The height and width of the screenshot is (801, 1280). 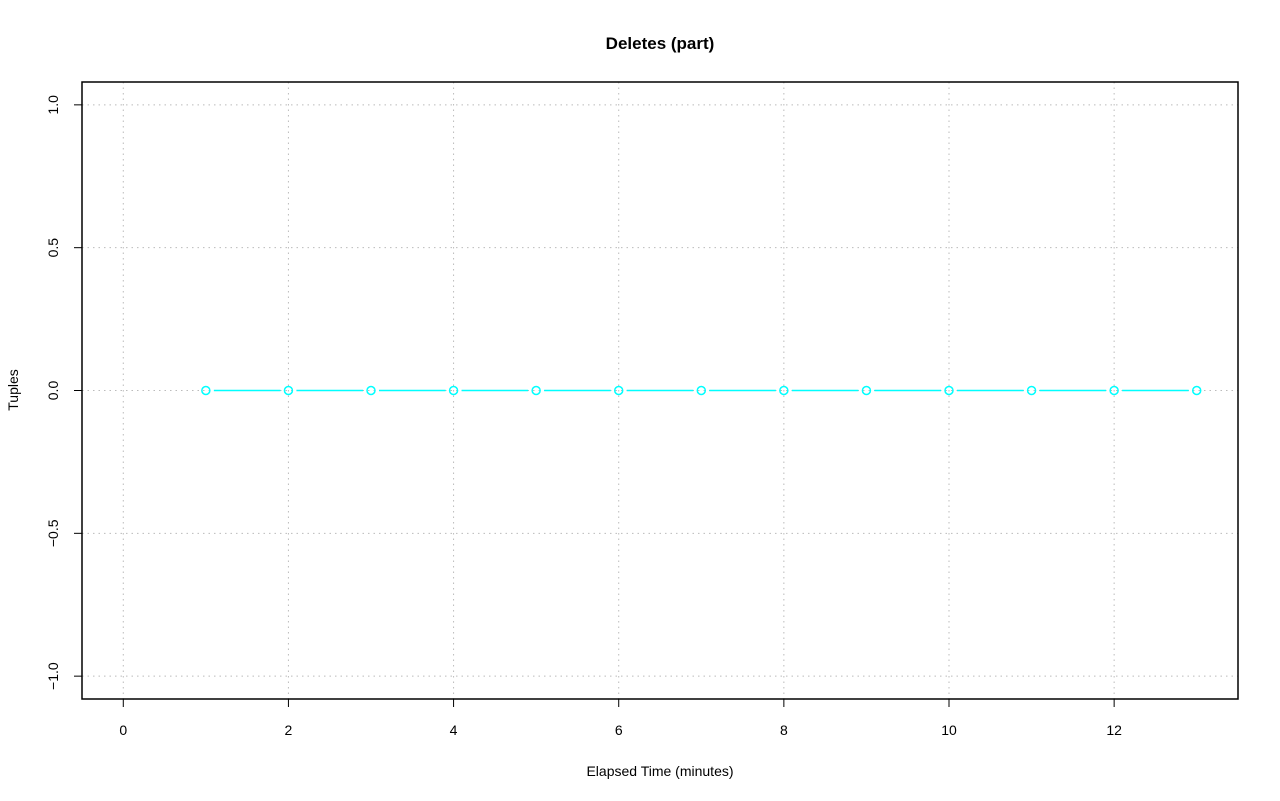 I want to click on y-axis: −1.0 −0.5 0.0 0.5 1.0, so click(x=63, y=392).